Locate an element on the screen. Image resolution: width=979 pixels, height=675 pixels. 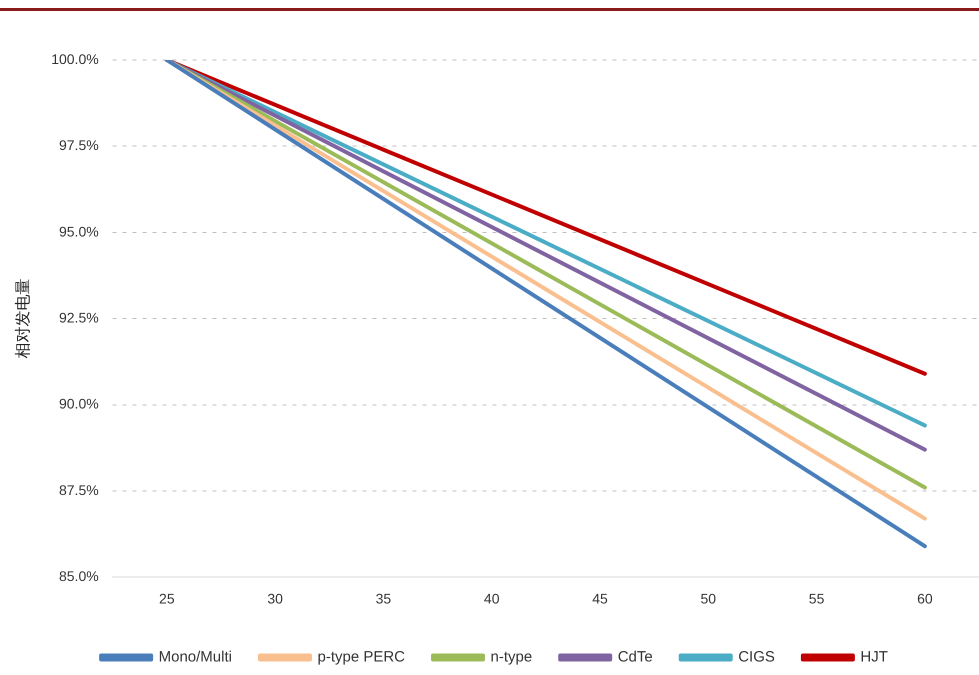
legend-label: HJT is located at coordinates (874, 657).